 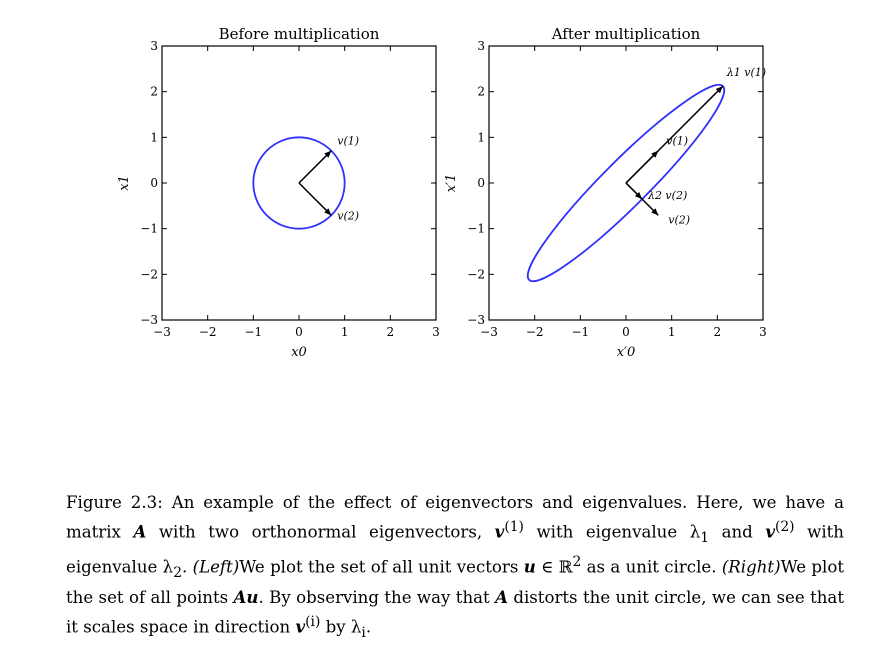 What do you see at coordinates (626, 34) in the screenshot?
I see `subplot-title: After multiplication` at bounding box center [626, 34].